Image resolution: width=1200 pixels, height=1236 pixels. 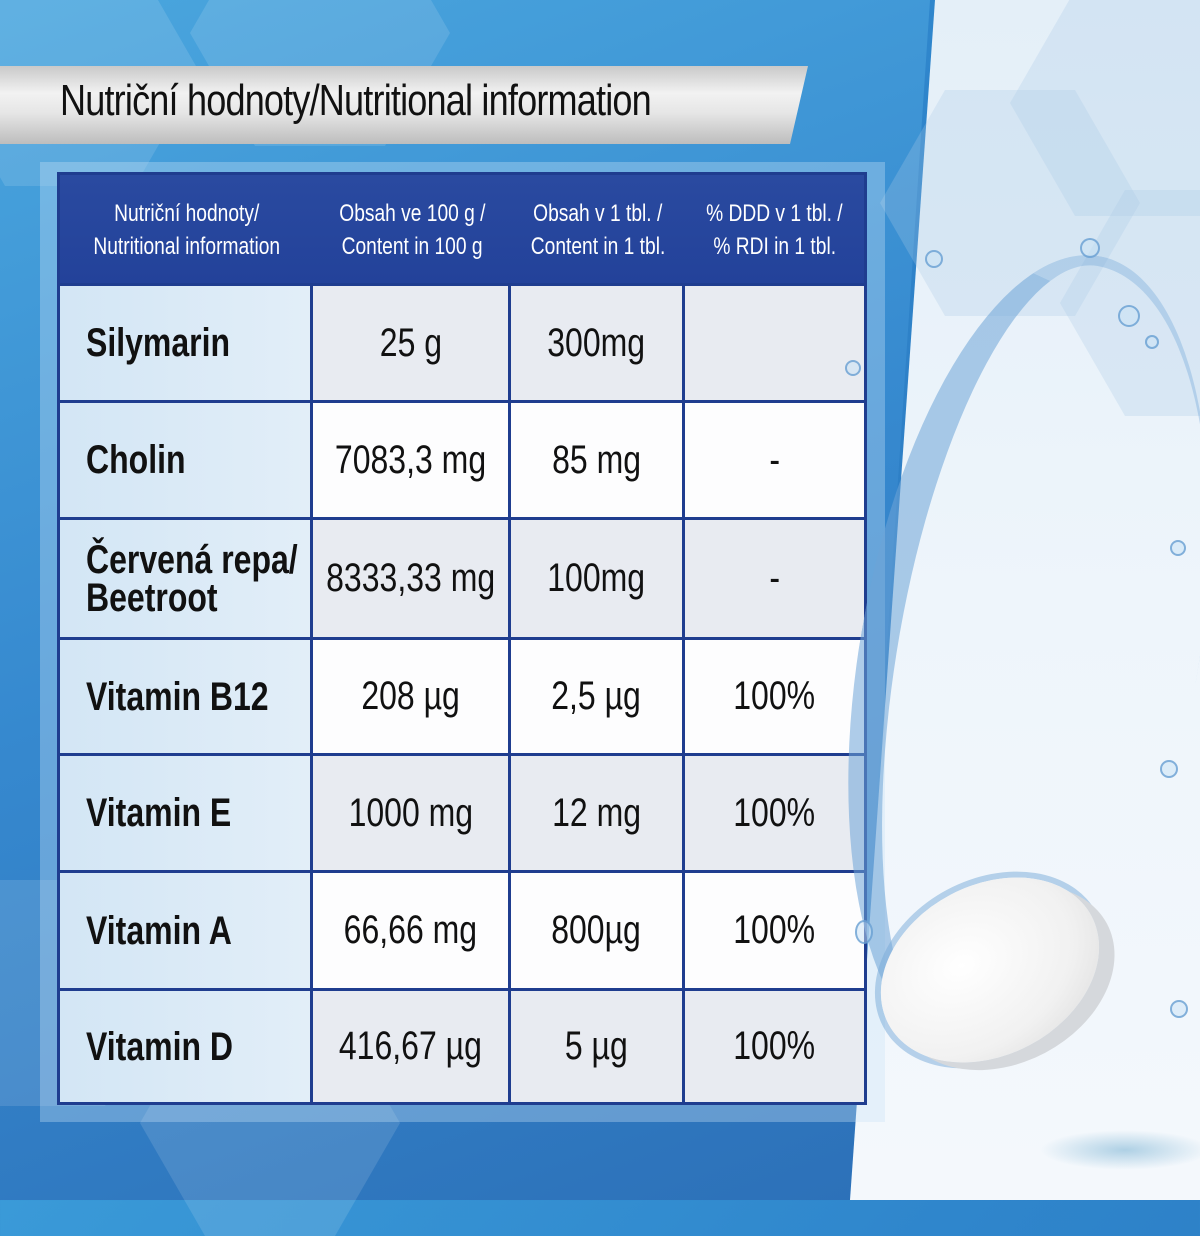 I want to click on cell-per100g: 25 g, so click(x=410, y=343).